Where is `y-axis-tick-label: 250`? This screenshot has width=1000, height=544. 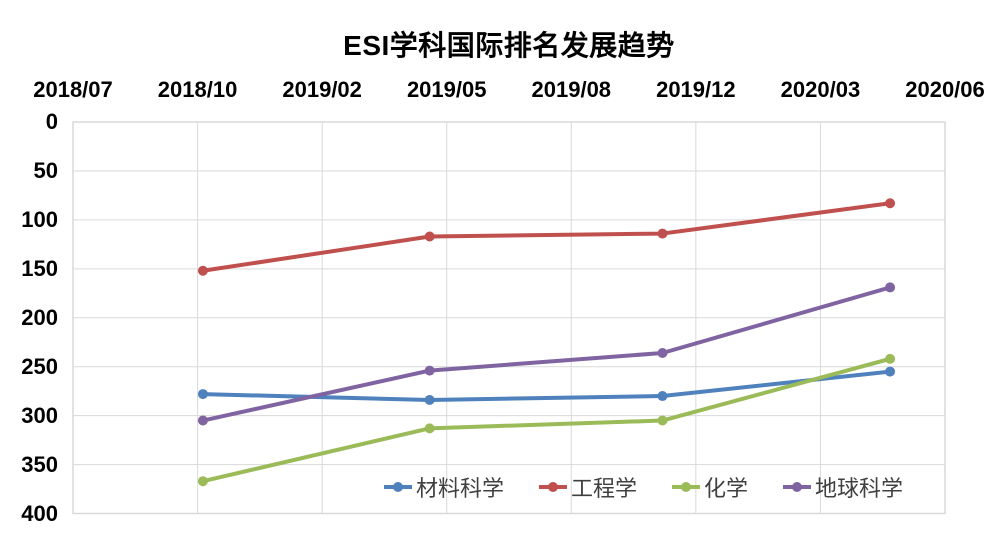 y-axis-tick-label: 250 is located at coordinates (39, 366).